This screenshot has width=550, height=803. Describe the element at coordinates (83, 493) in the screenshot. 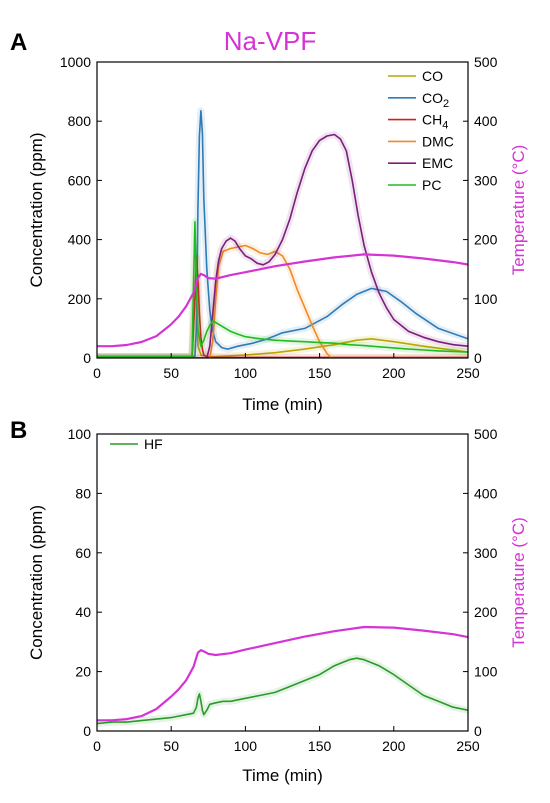

I see `y-tick-label: 80` at that location.